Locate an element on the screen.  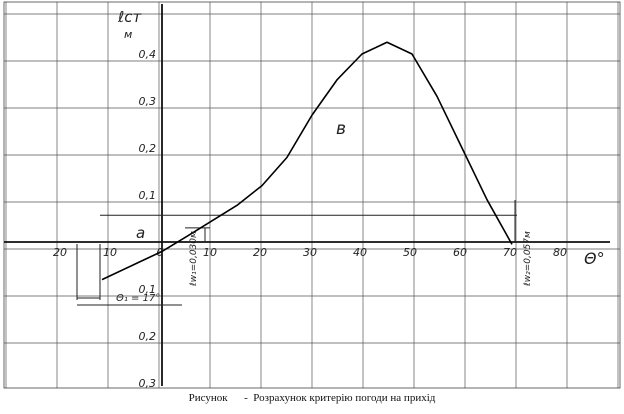
theta1-label: Θ₁ = 17° is located at coordinates (138, 298).